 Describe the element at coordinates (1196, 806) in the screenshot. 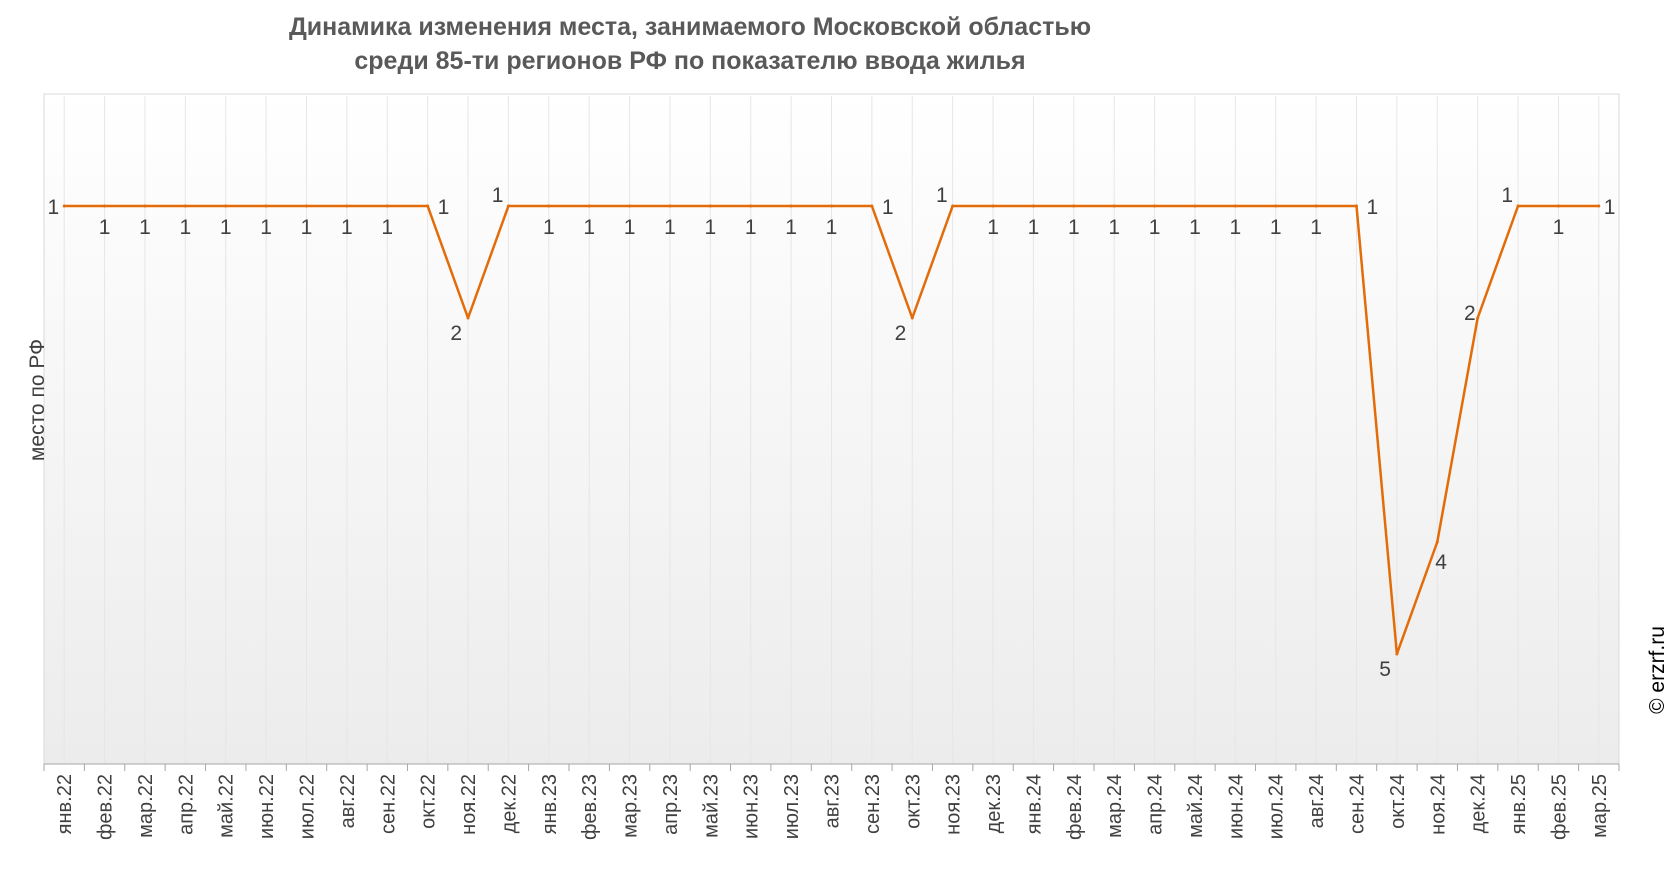

I see `x-tick-label: май.24` at that location.